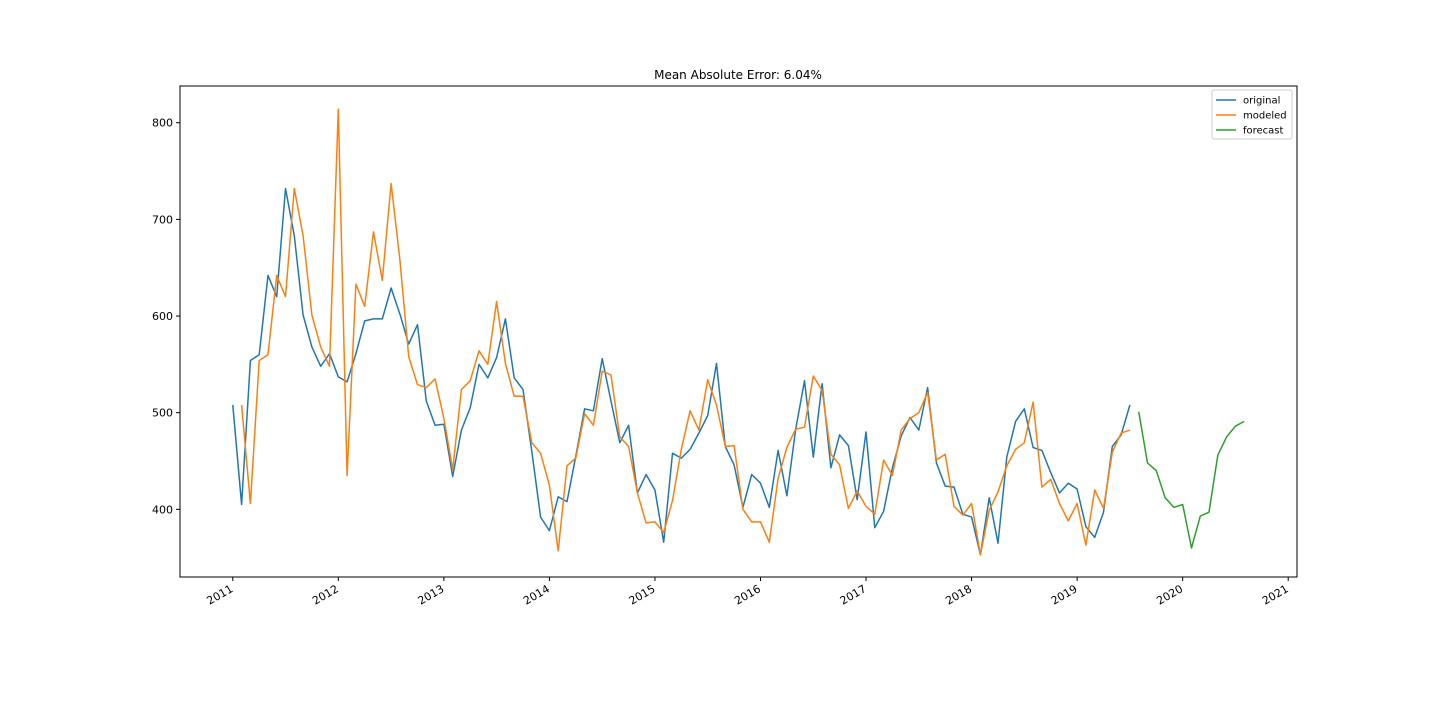  What do you see at coordinates (162, 316) in the screenshot?
I see `y-tick-label: 600` at bounding box center [162, 316].